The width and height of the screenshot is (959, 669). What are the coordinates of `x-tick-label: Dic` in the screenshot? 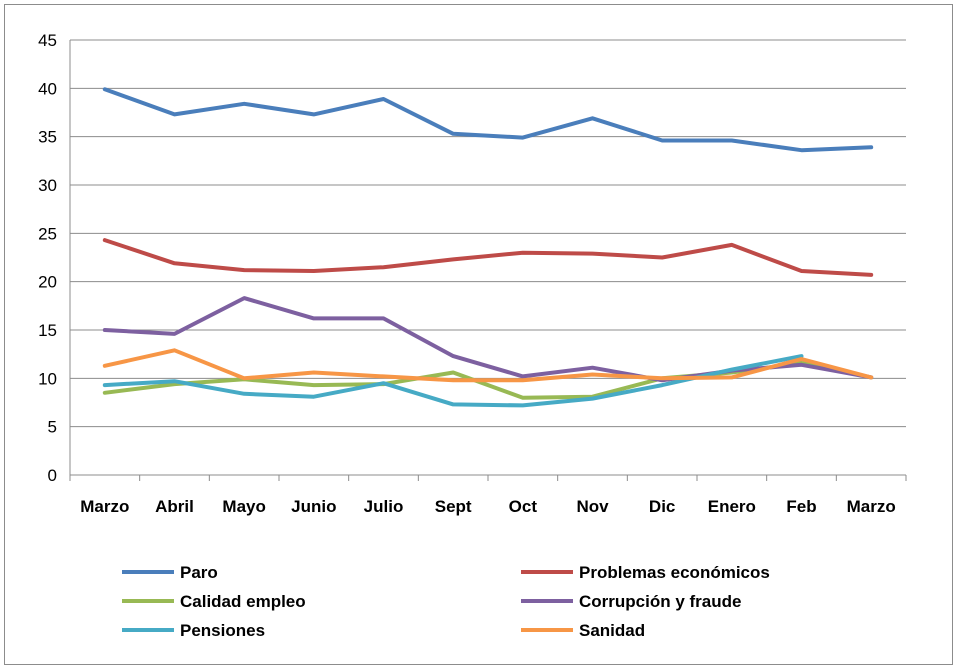 It's located at (662, 506).